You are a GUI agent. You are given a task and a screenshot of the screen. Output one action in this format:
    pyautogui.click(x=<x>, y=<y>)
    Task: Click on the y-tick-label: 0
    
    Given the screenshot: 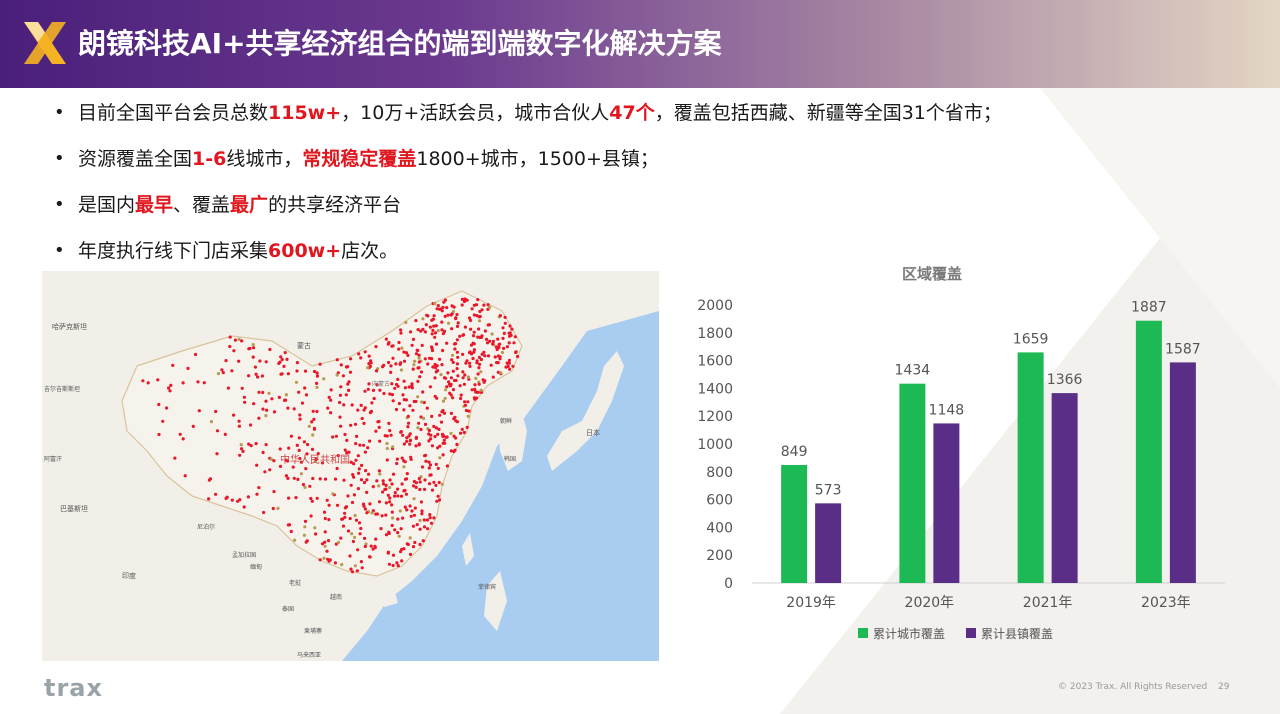 What is the action you would take?
    pyautogui.click(x=728, y=584)
    